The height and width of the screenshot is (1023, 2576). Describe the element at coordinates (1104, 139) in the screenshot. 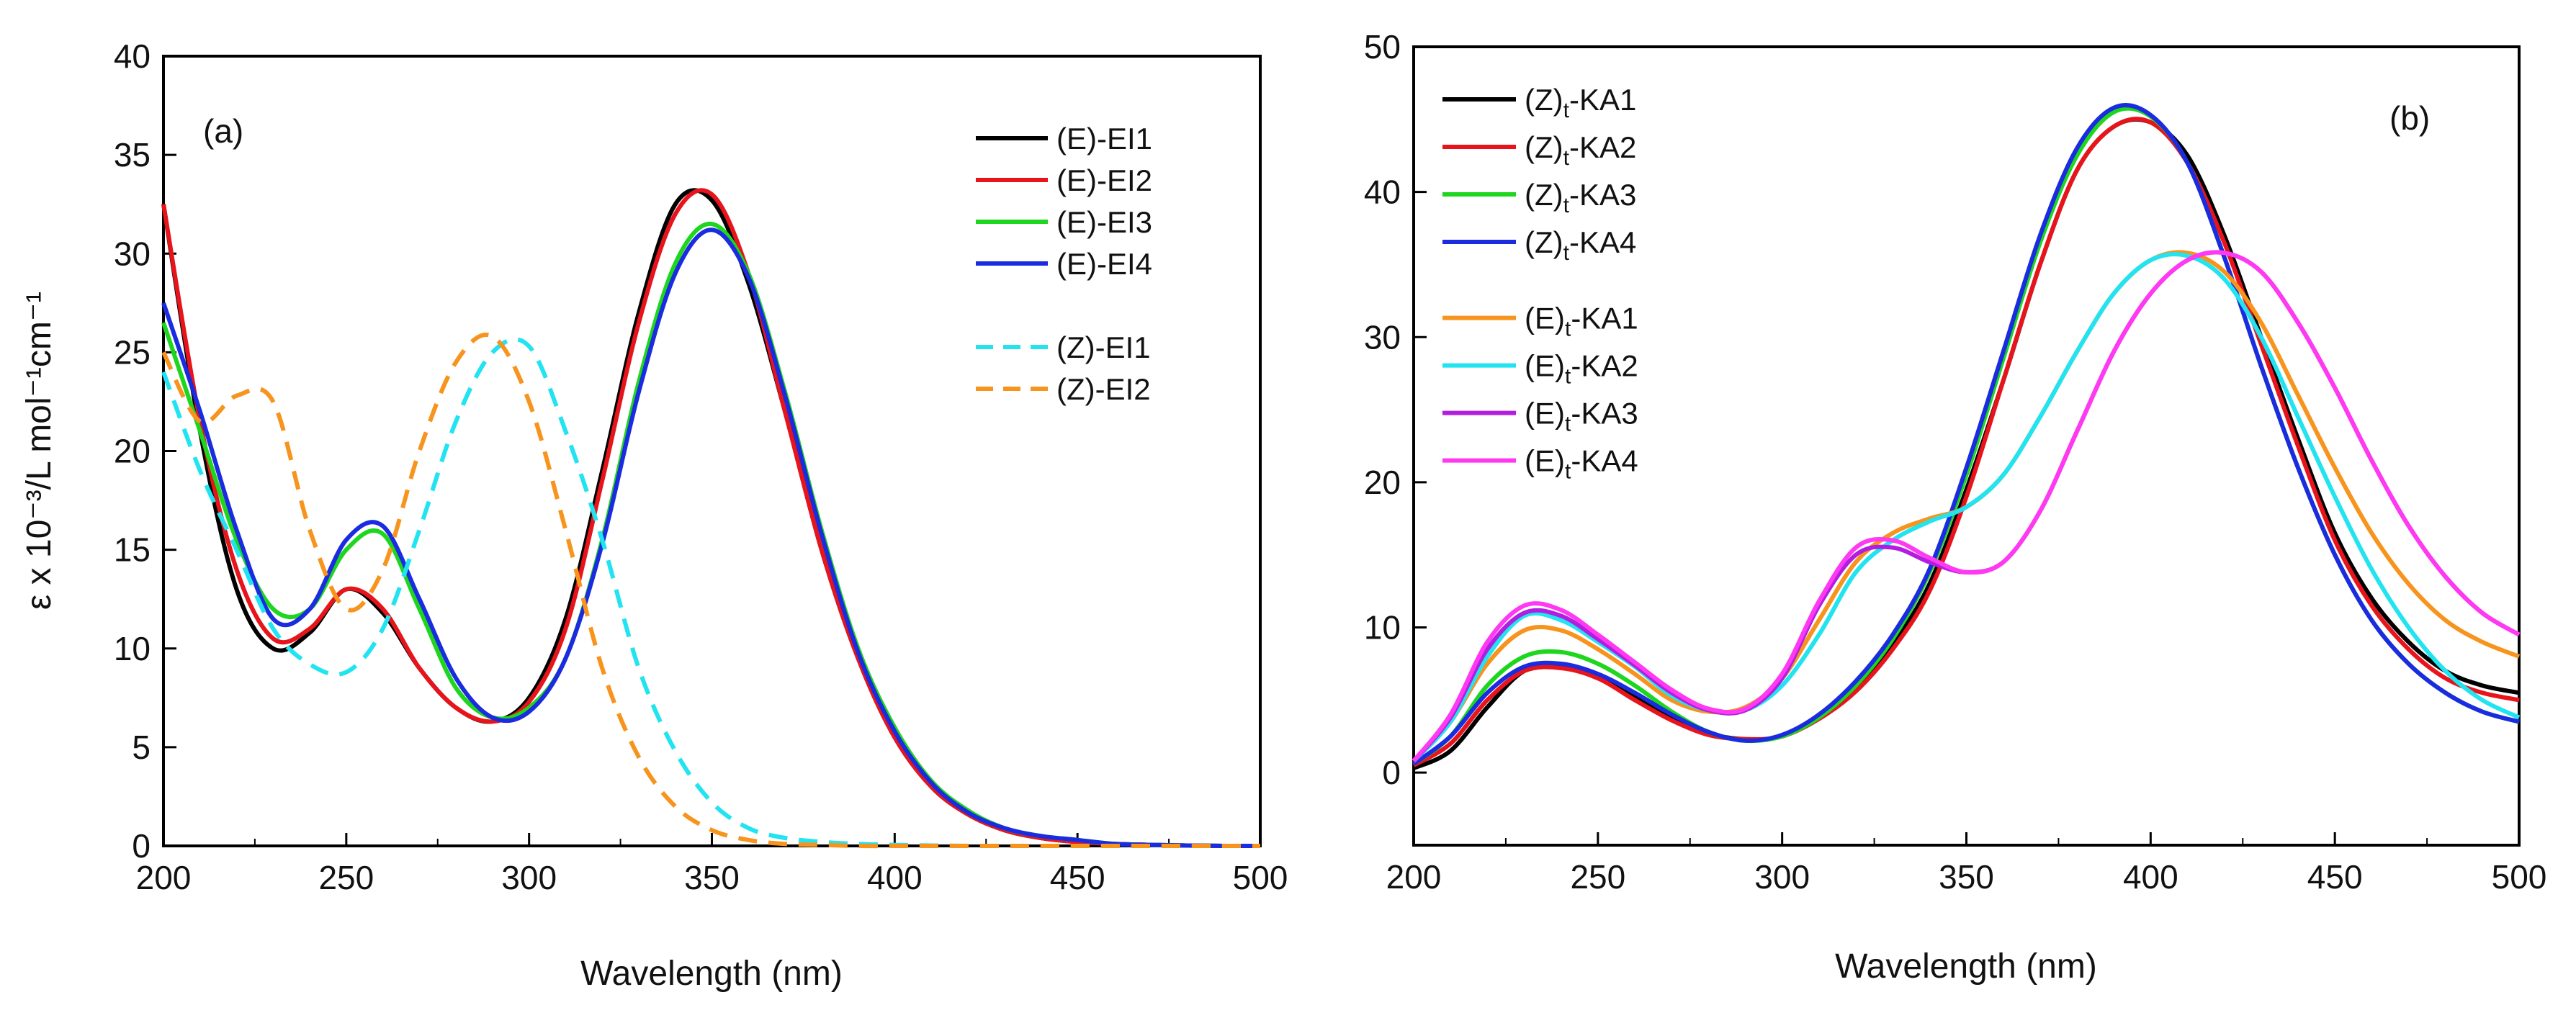

I see `a-legend-label-1: (E)-EI1` at that location.